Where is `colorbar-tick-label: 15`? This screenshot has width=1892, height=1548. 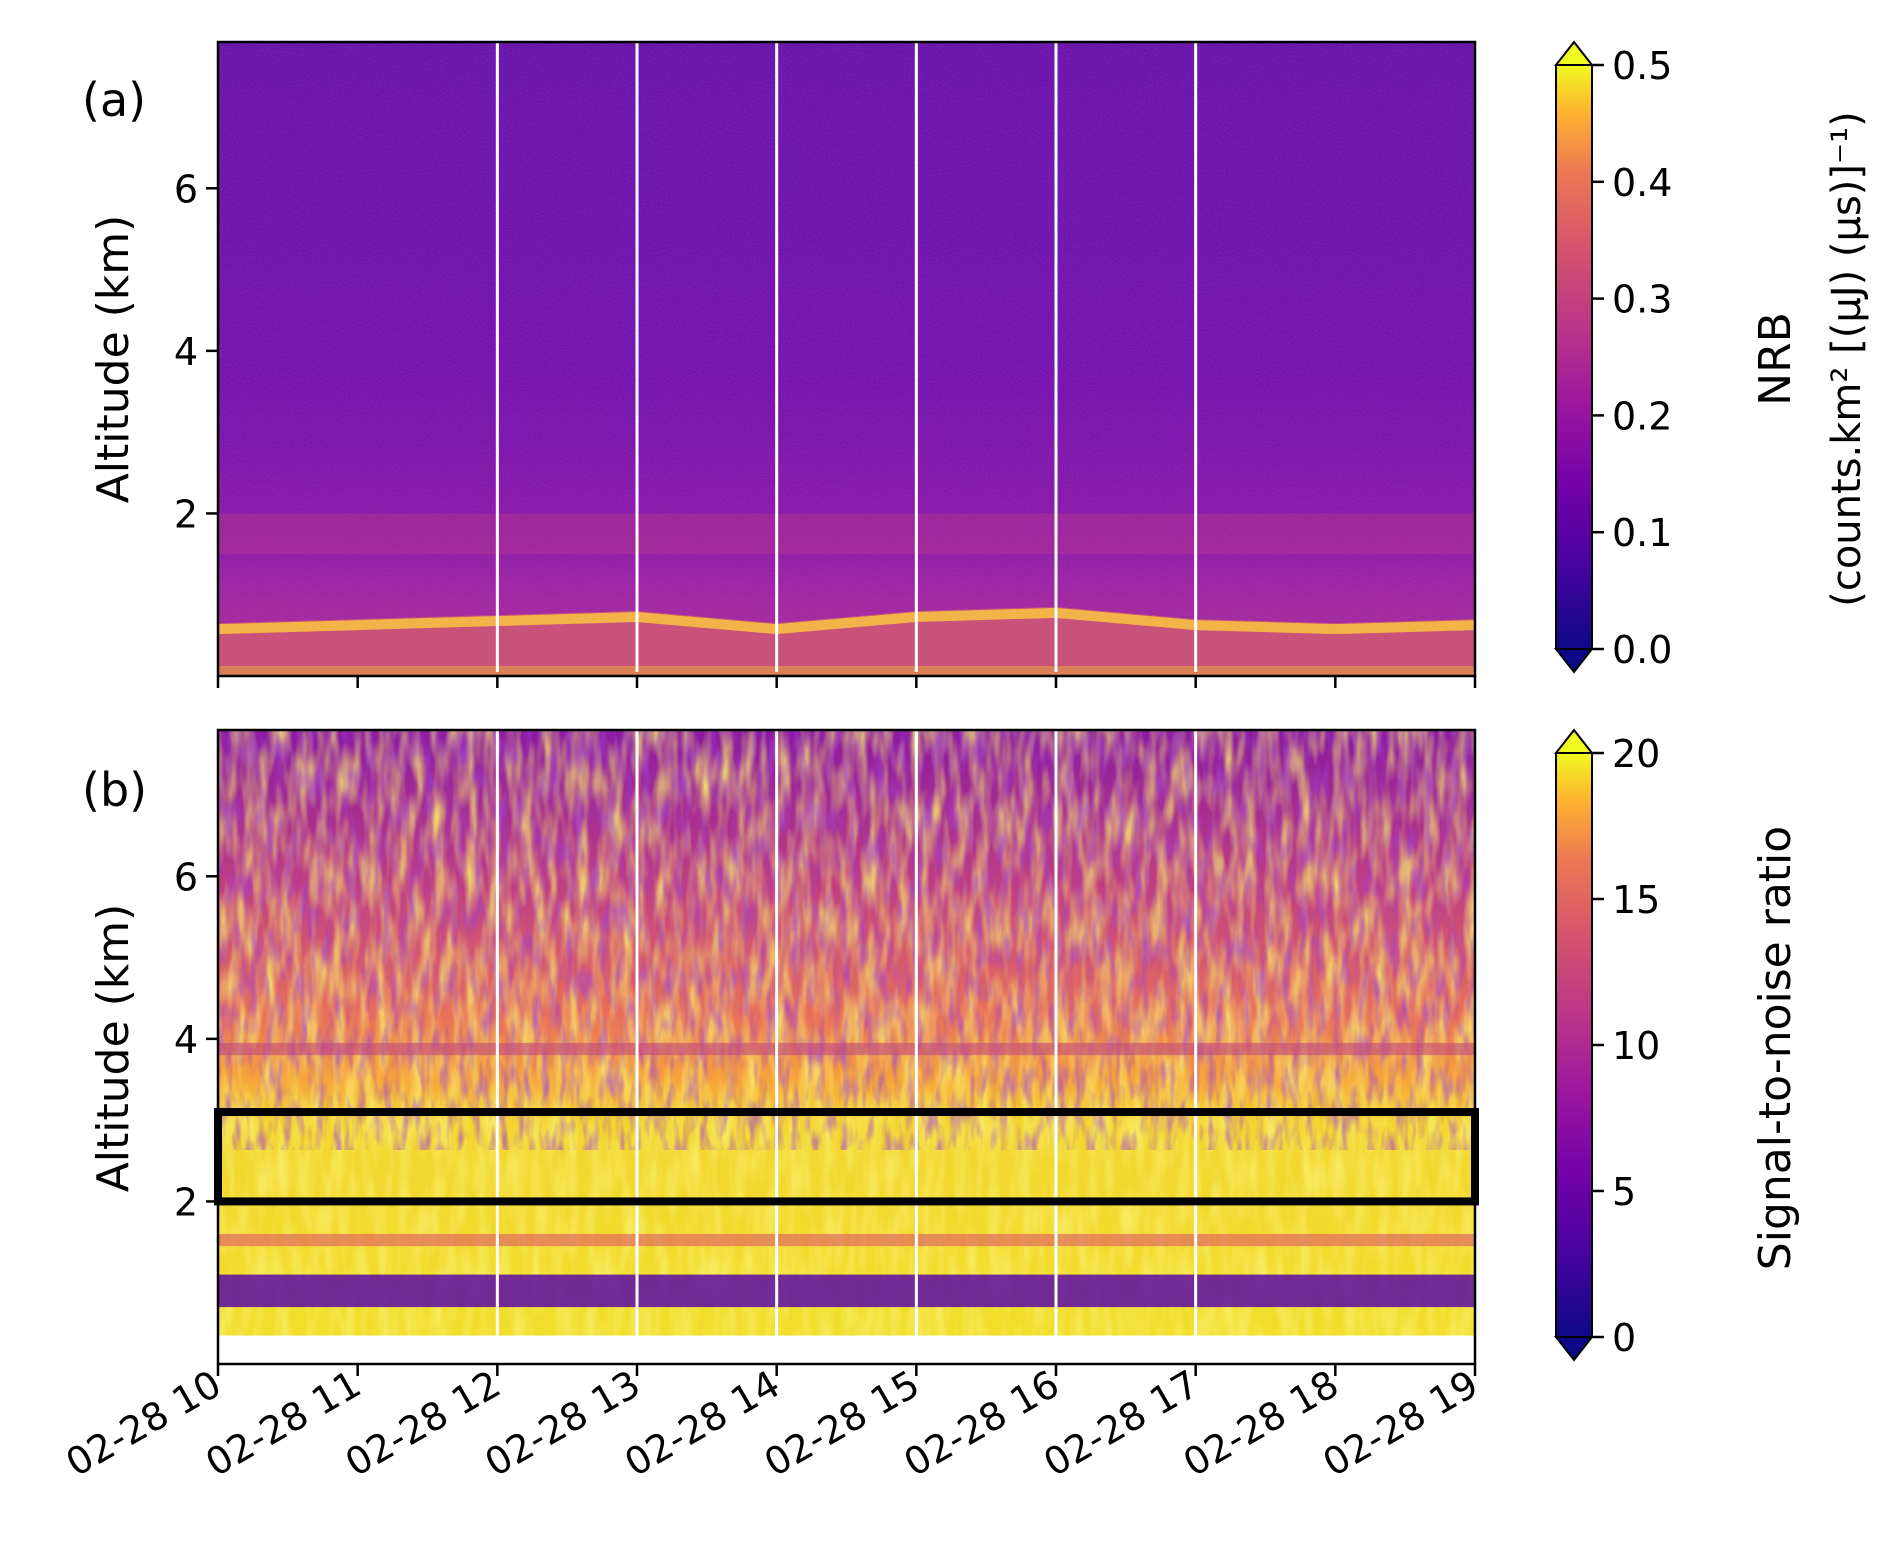
colorbar-tick-label: 15 is located at coordinates (1636, 900).